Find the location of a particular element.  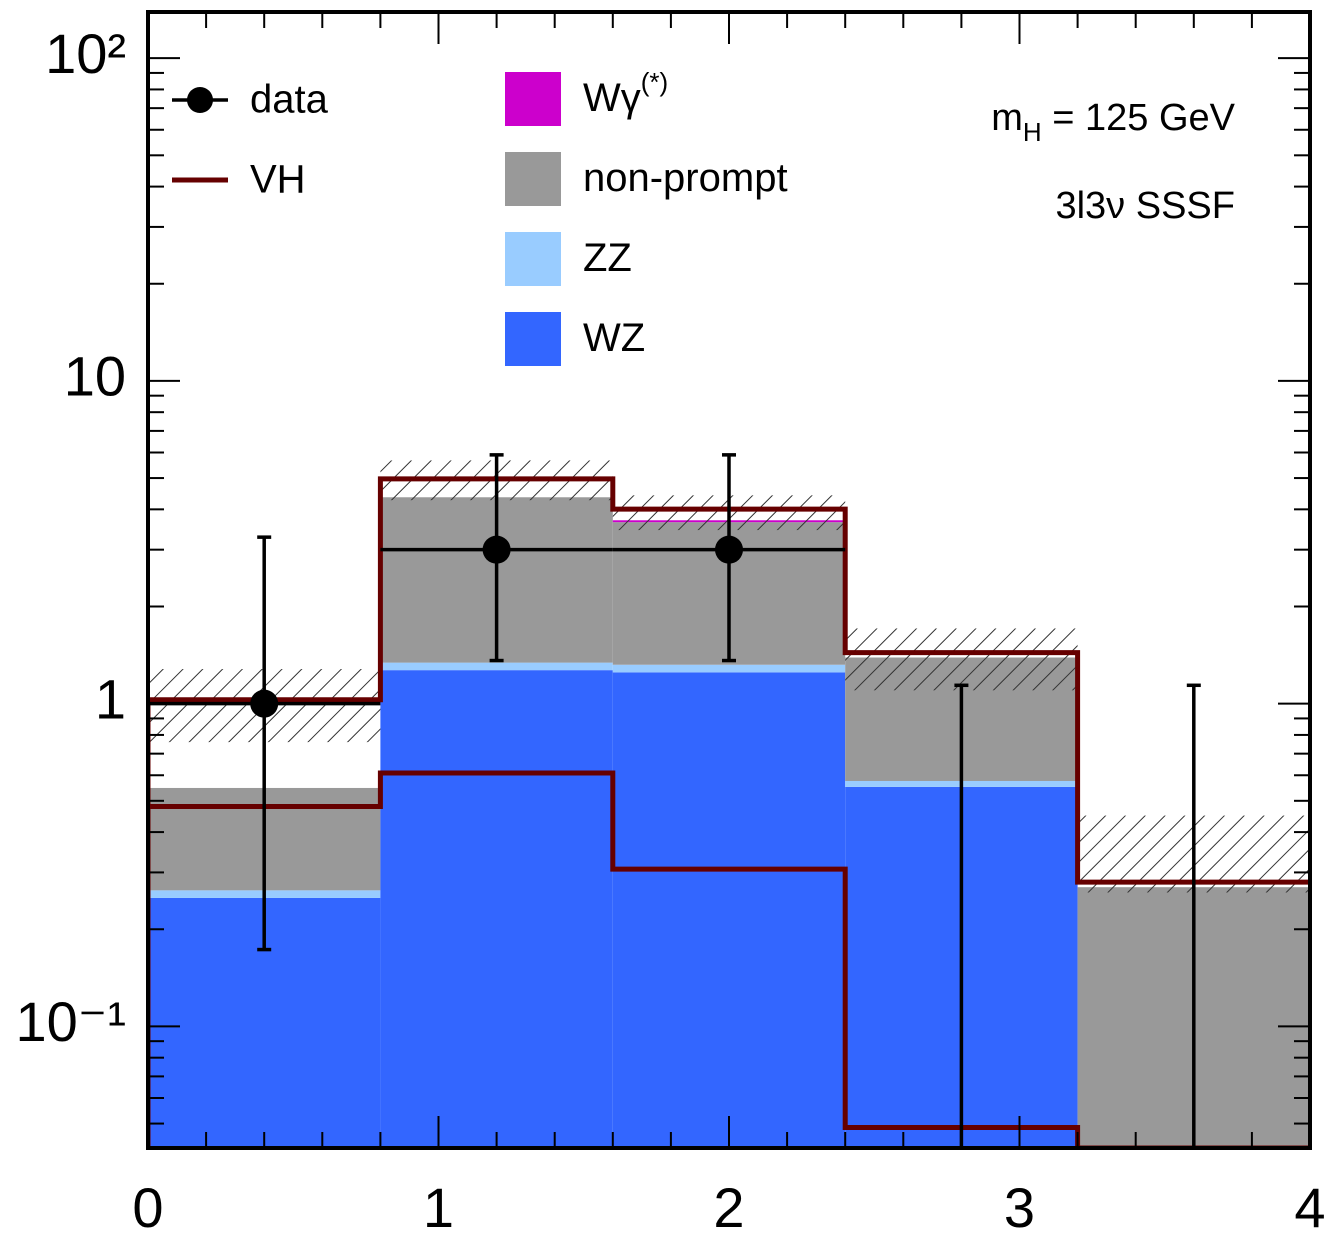

annotation: mH = 125 GeV is located at coordinates (1113, 122).